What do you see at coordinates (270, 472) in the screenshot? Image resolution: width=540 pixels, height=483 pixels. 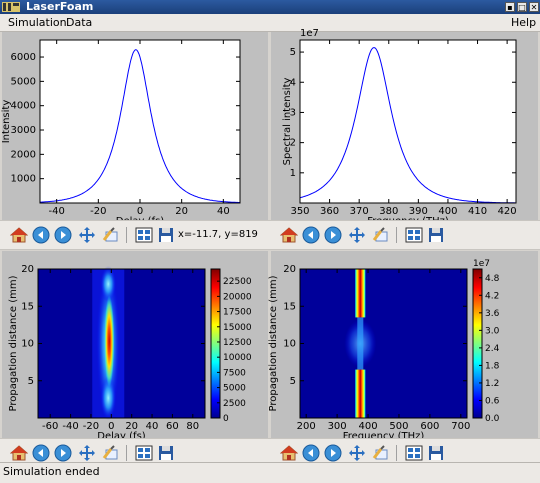 I see `status-bar: Simulation ended` at bounding box center [270, 472].